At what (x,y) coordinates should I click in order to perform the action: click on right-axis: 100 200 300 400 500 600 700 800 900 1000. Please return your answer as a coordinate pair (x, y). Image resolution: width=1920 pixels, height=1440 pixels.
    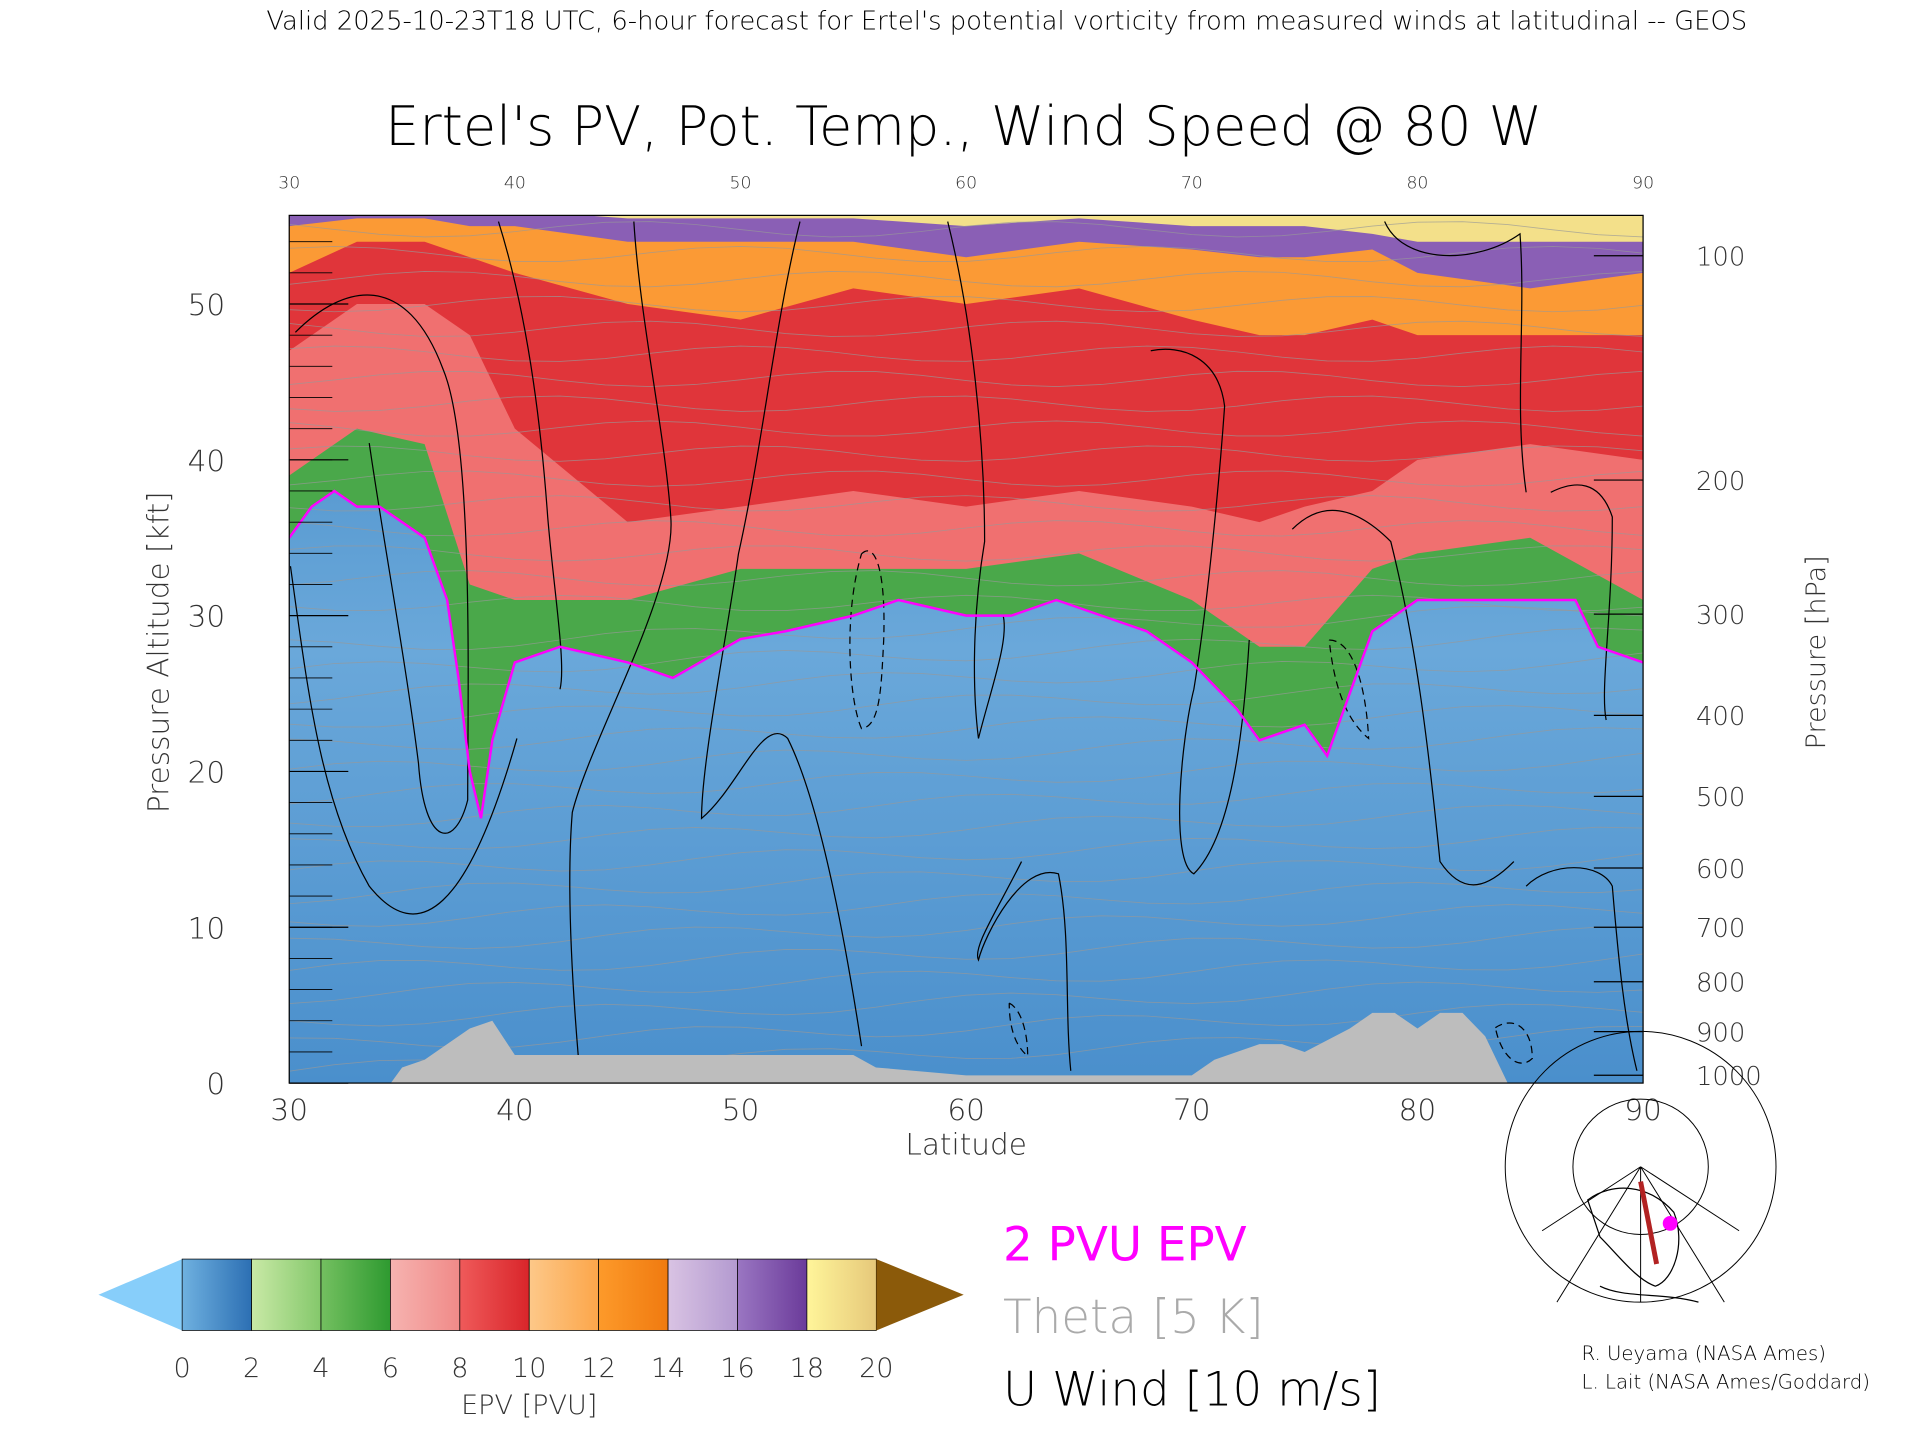
    Looking at the image, I should click on (1677, 667).